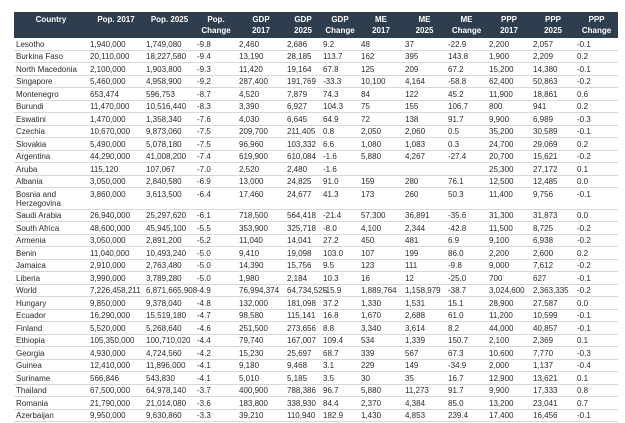 This screenshot has width=625, height=423. Describe the element at coordinates (216, 353) in the screenshot. I see `cell-pop-change: -4.2` at that location.